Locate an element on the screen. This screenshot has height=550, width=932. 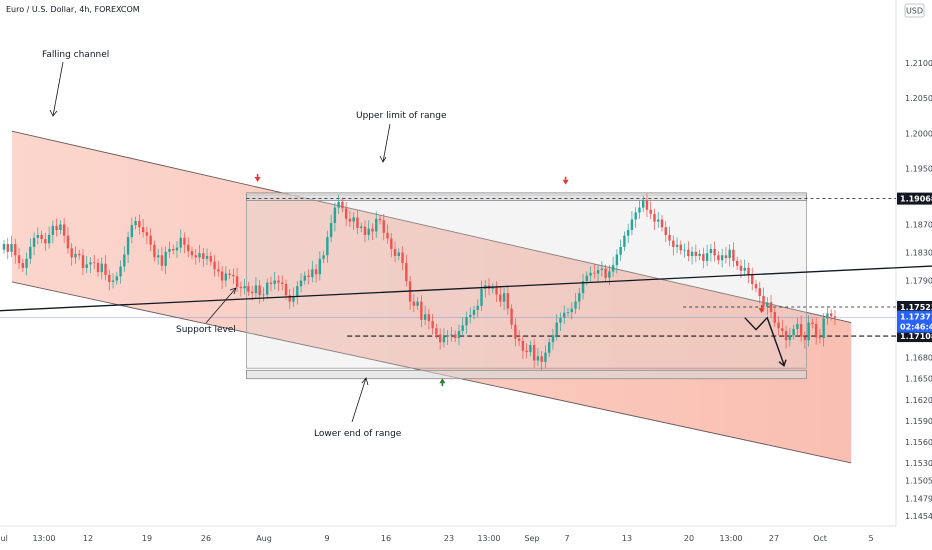
time-tick: 27 is located at coordinates (774, 538).